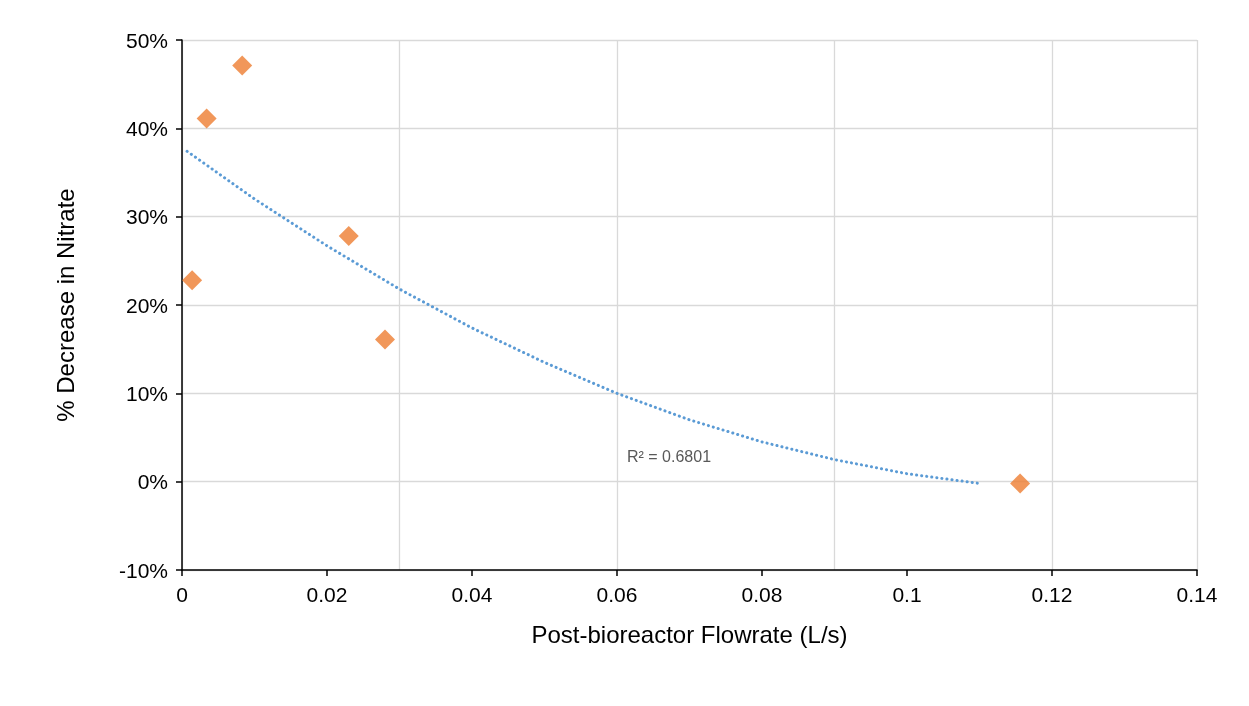 This screenshot has width=1249, height=706. Describe the element at coordinates (327, 594) in the screenshot. I see `x-tick-label: 0.02` at that location.